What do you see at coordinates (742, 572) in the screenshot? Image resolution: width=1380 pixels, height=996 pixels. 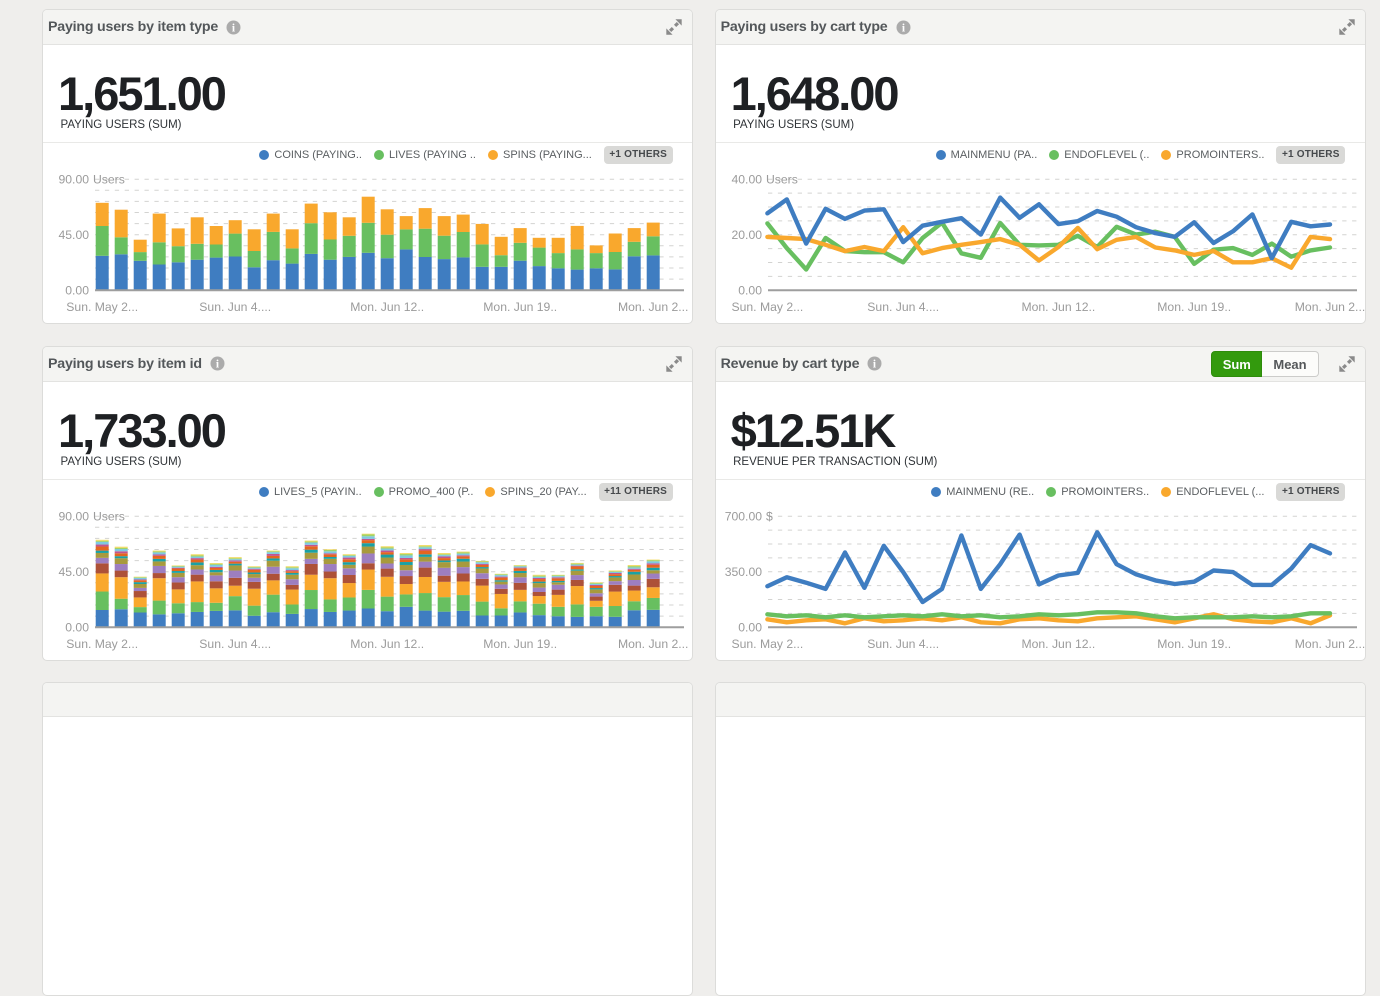 I see `svg-text: 350.00` at bounding box center [742, 572].